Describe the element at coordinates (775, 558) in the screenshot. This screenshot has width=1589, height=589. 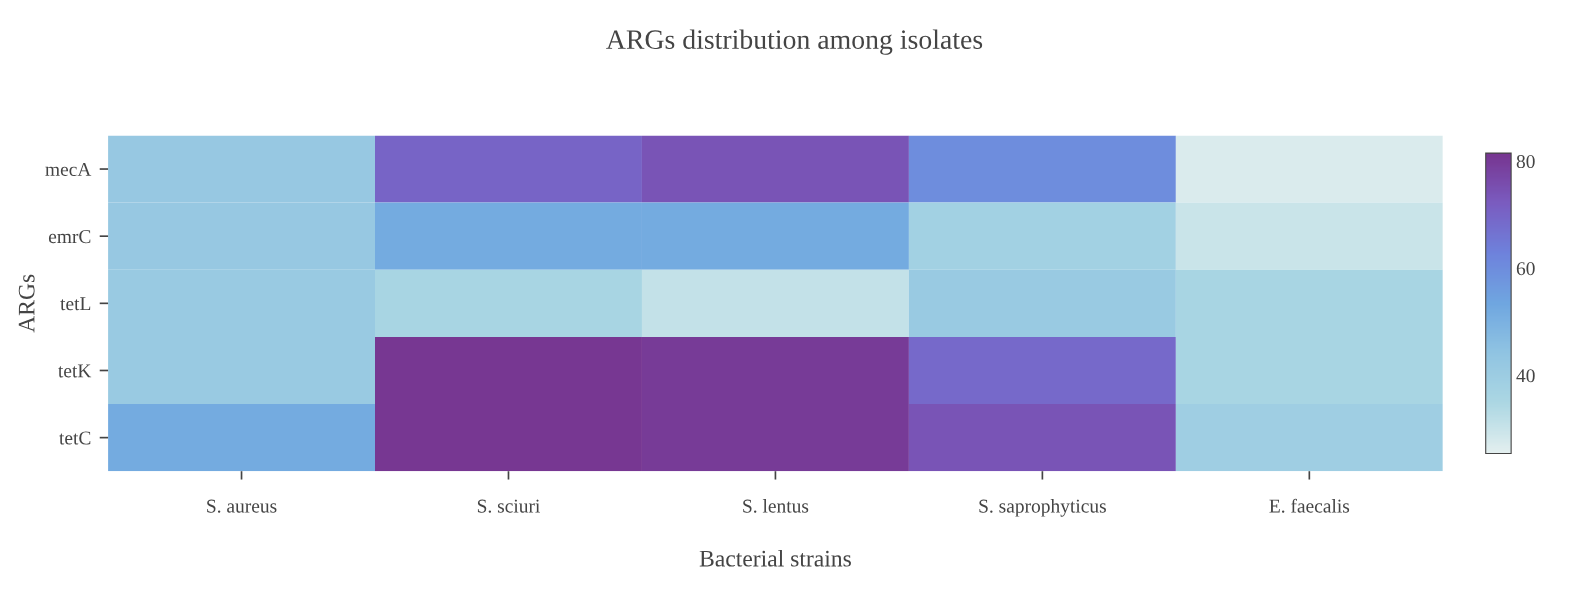
I see `x-axis-title: Bacterial strains` at that location.